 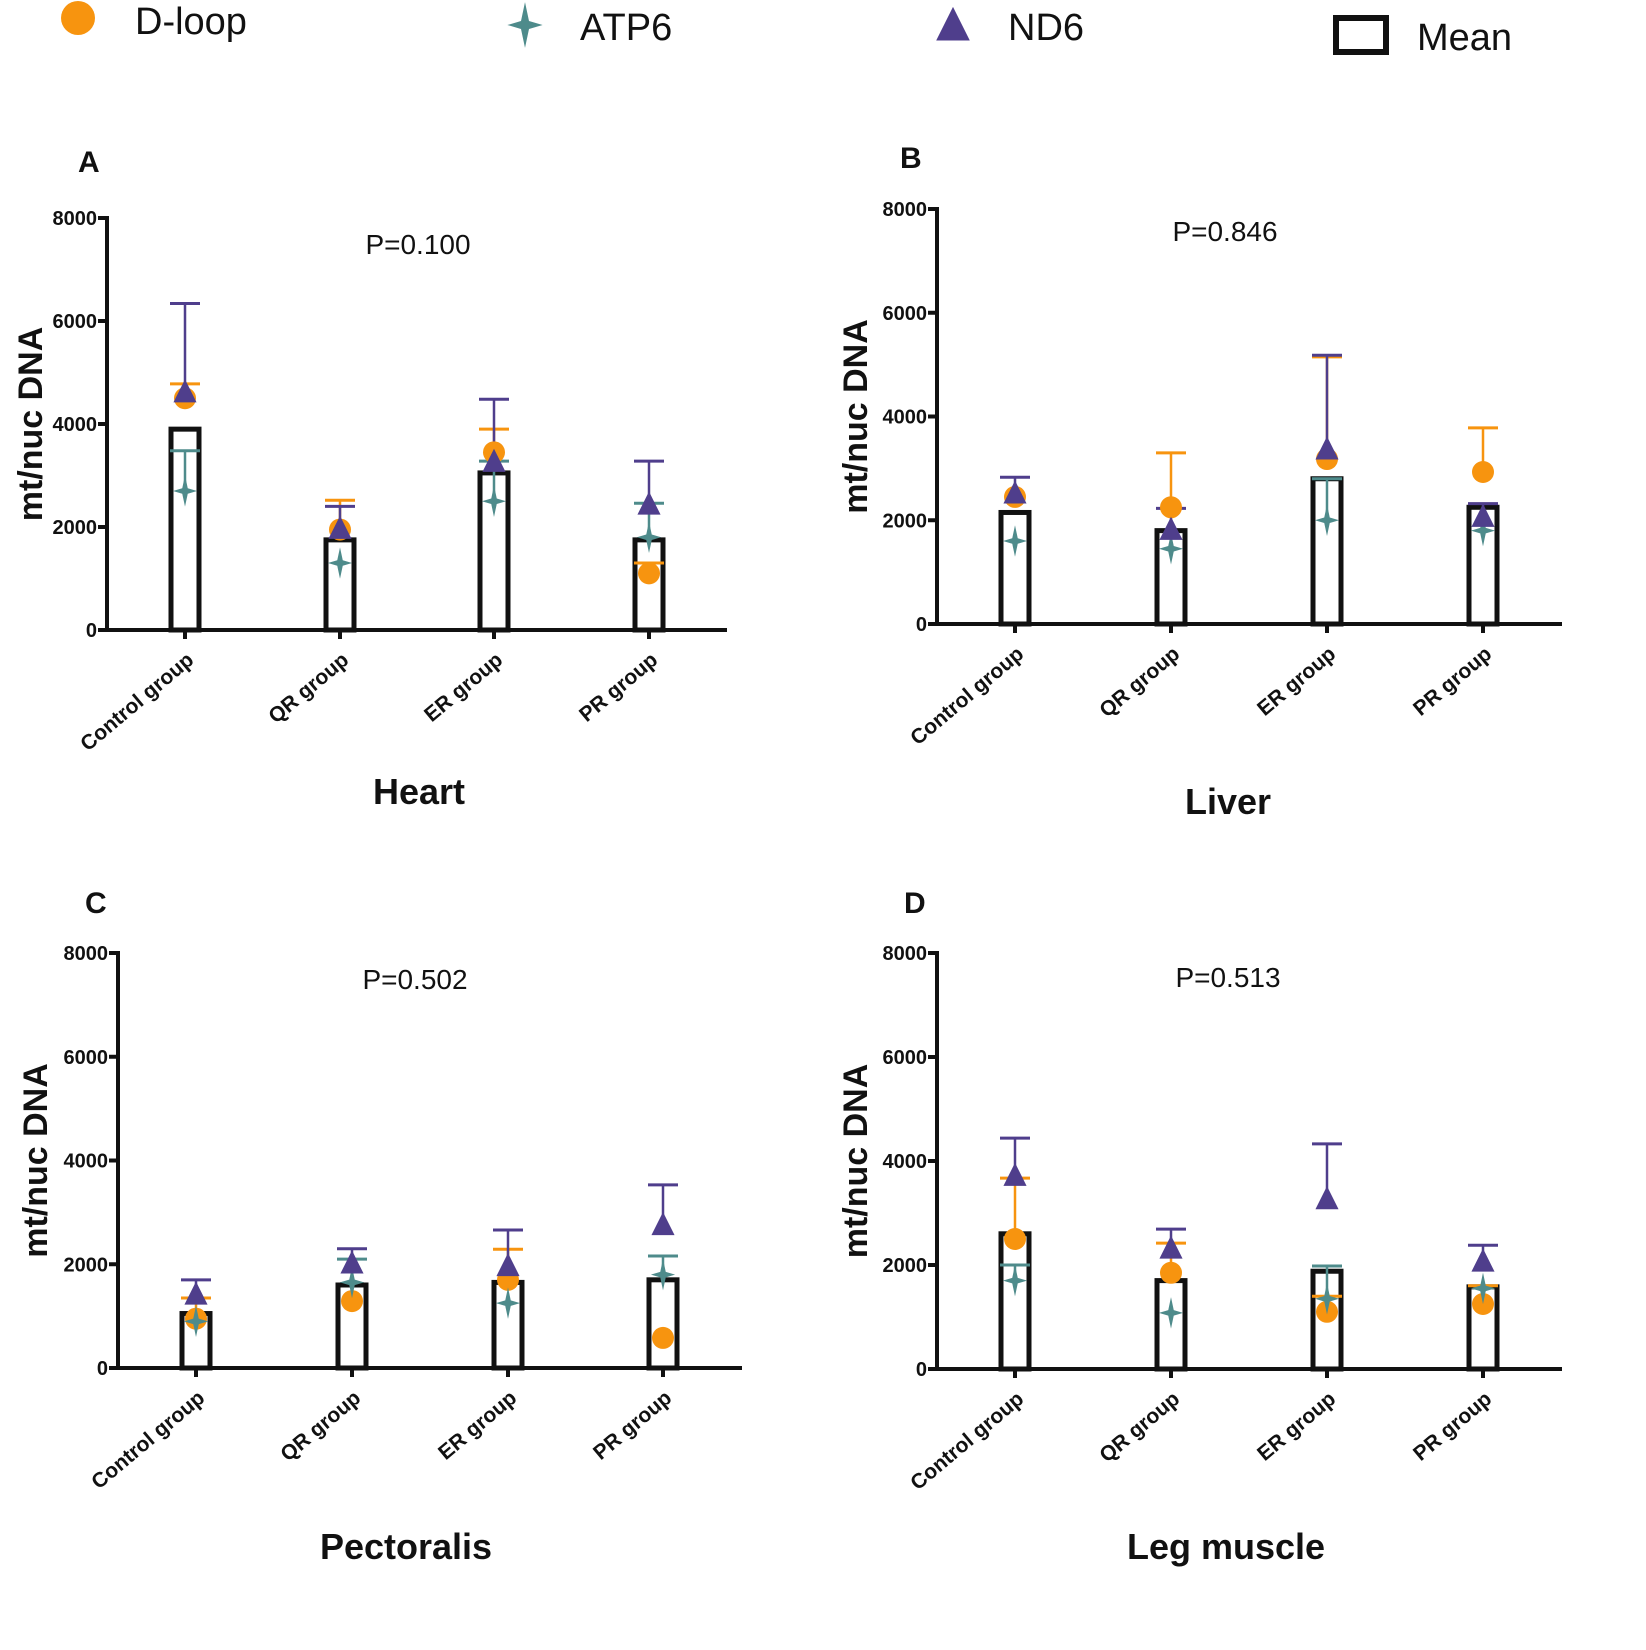 I want to click on legend-label: Mean, so click(x=1464, y=38).